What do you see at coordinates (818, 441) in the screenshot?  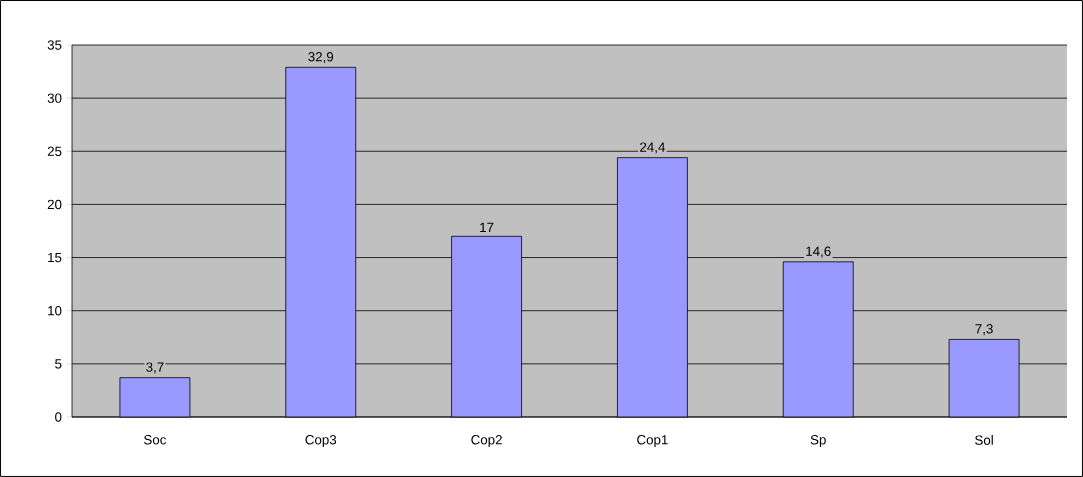 I see `x-tick-label: Sp` at bounding box center [818, 441].